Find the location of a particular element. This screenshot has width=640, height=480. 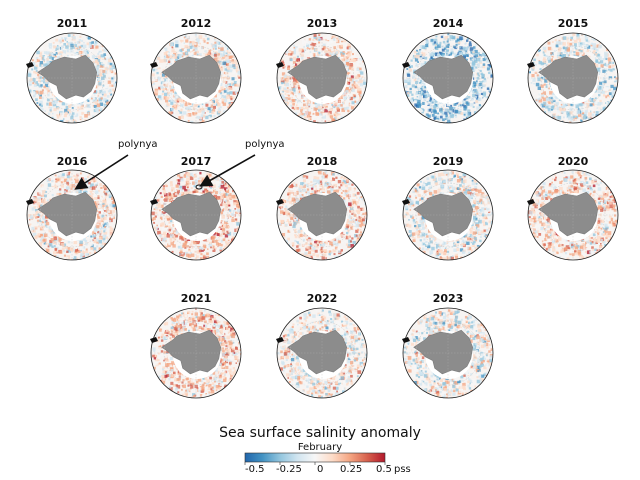

panel-2011 is located at coordinates (72, 78).